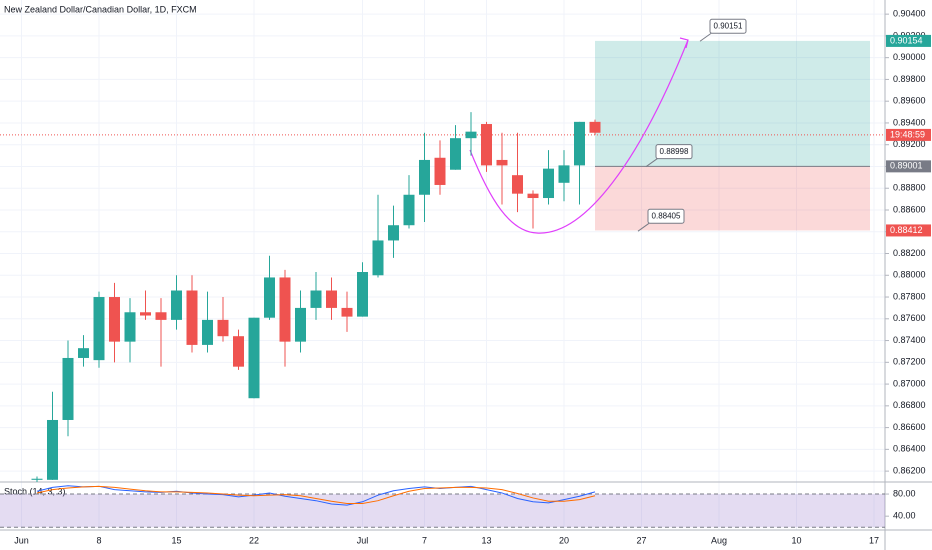  What do you see at coordinates (909, 144) in the screenshot?
I see `y-tick-label: 0.89200` at bounding box center [909, 144].